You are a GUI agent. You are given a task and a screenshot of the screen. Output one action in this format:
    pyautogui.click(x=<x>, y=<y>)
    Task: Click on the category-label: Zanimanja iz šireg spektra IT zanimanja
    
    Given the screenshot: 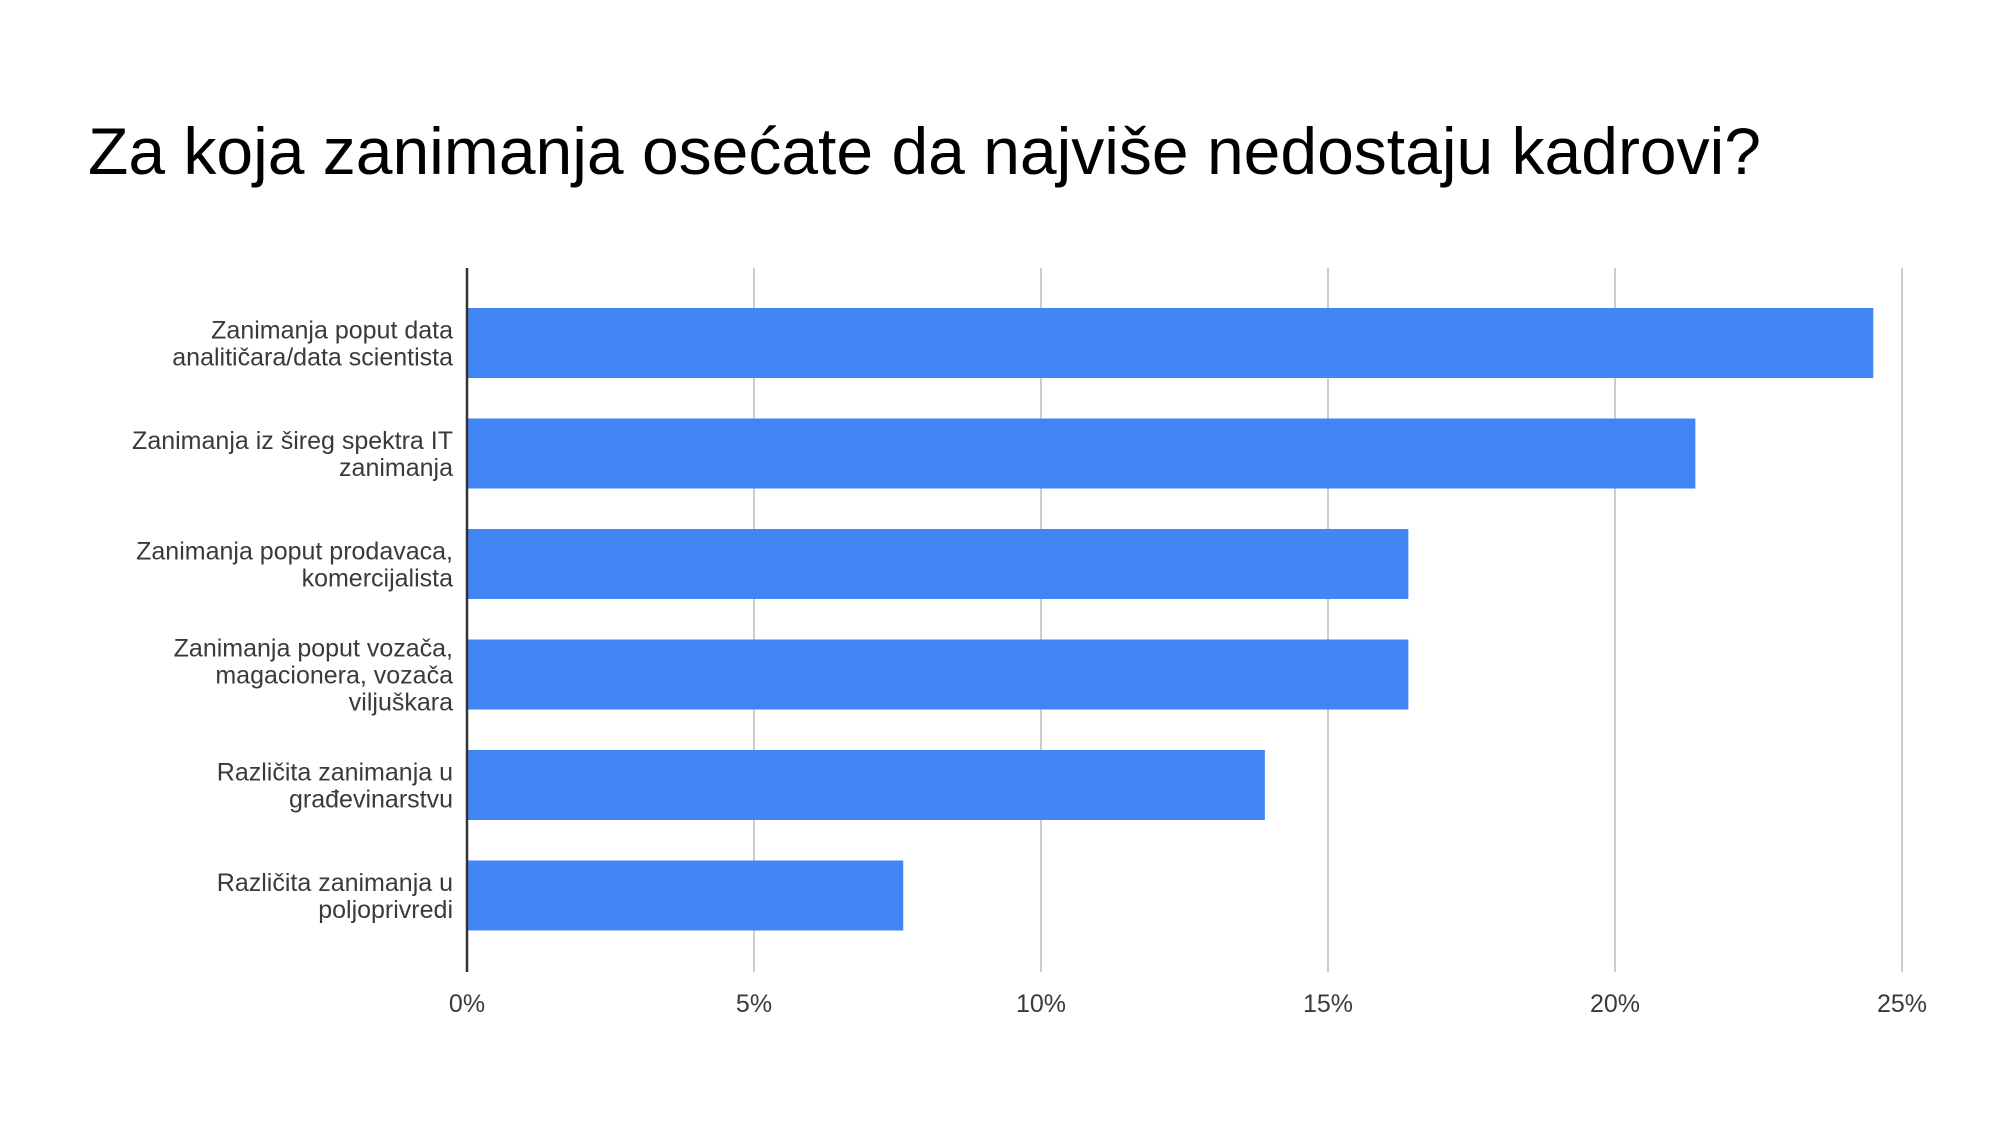 What is the action you would take?
    pyautogui.click(x=292, y=454)
    